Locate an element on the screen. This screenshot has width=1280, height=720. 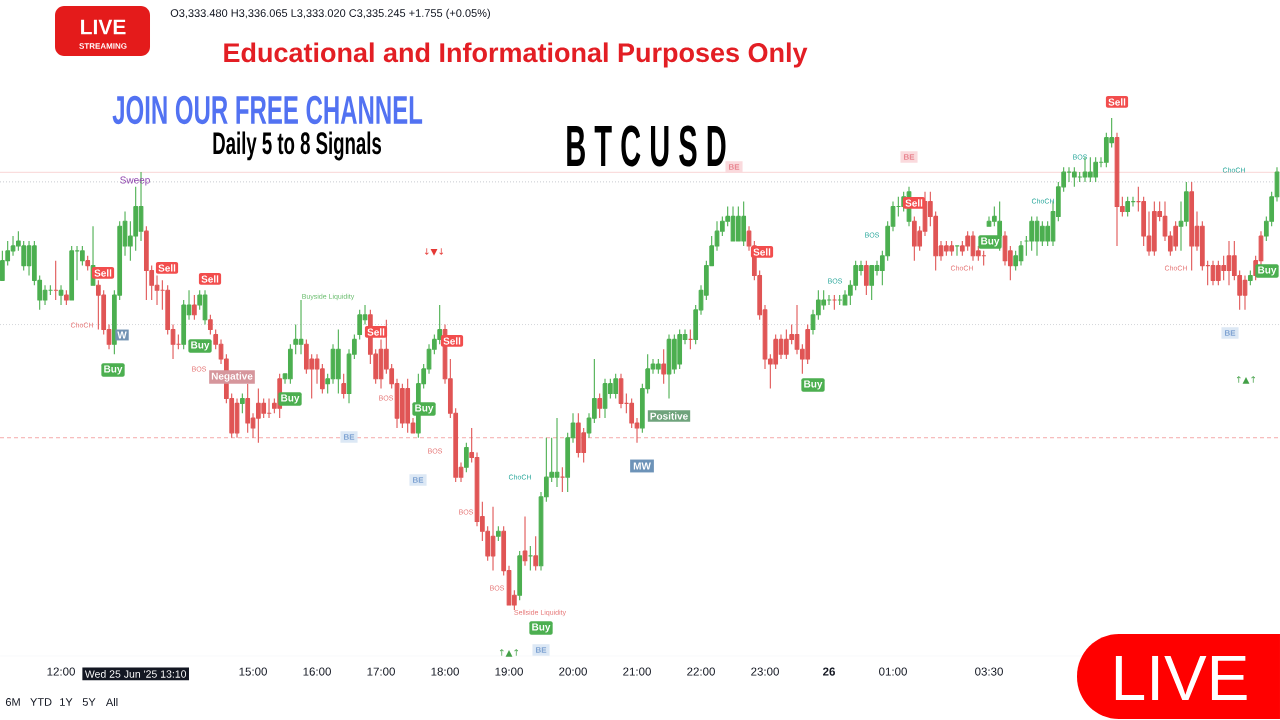
text: Buy is located at coordinates (541, 628).